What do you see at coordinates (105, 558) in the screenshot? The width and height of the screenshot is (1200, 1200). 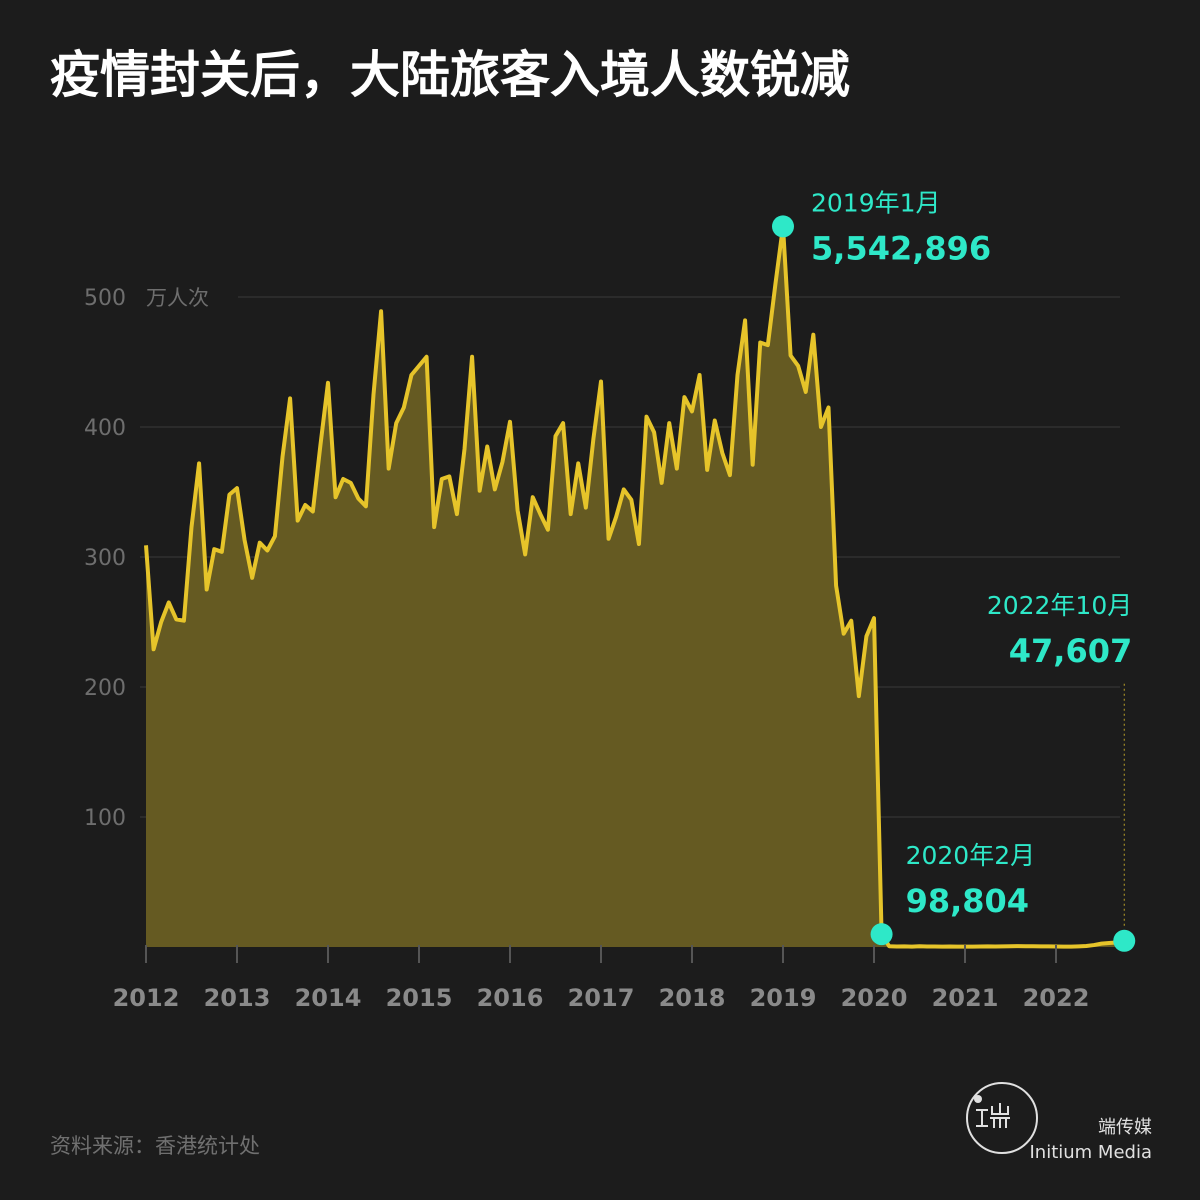 I see `y-tick-label: 300` at bounding box center [105, 558].